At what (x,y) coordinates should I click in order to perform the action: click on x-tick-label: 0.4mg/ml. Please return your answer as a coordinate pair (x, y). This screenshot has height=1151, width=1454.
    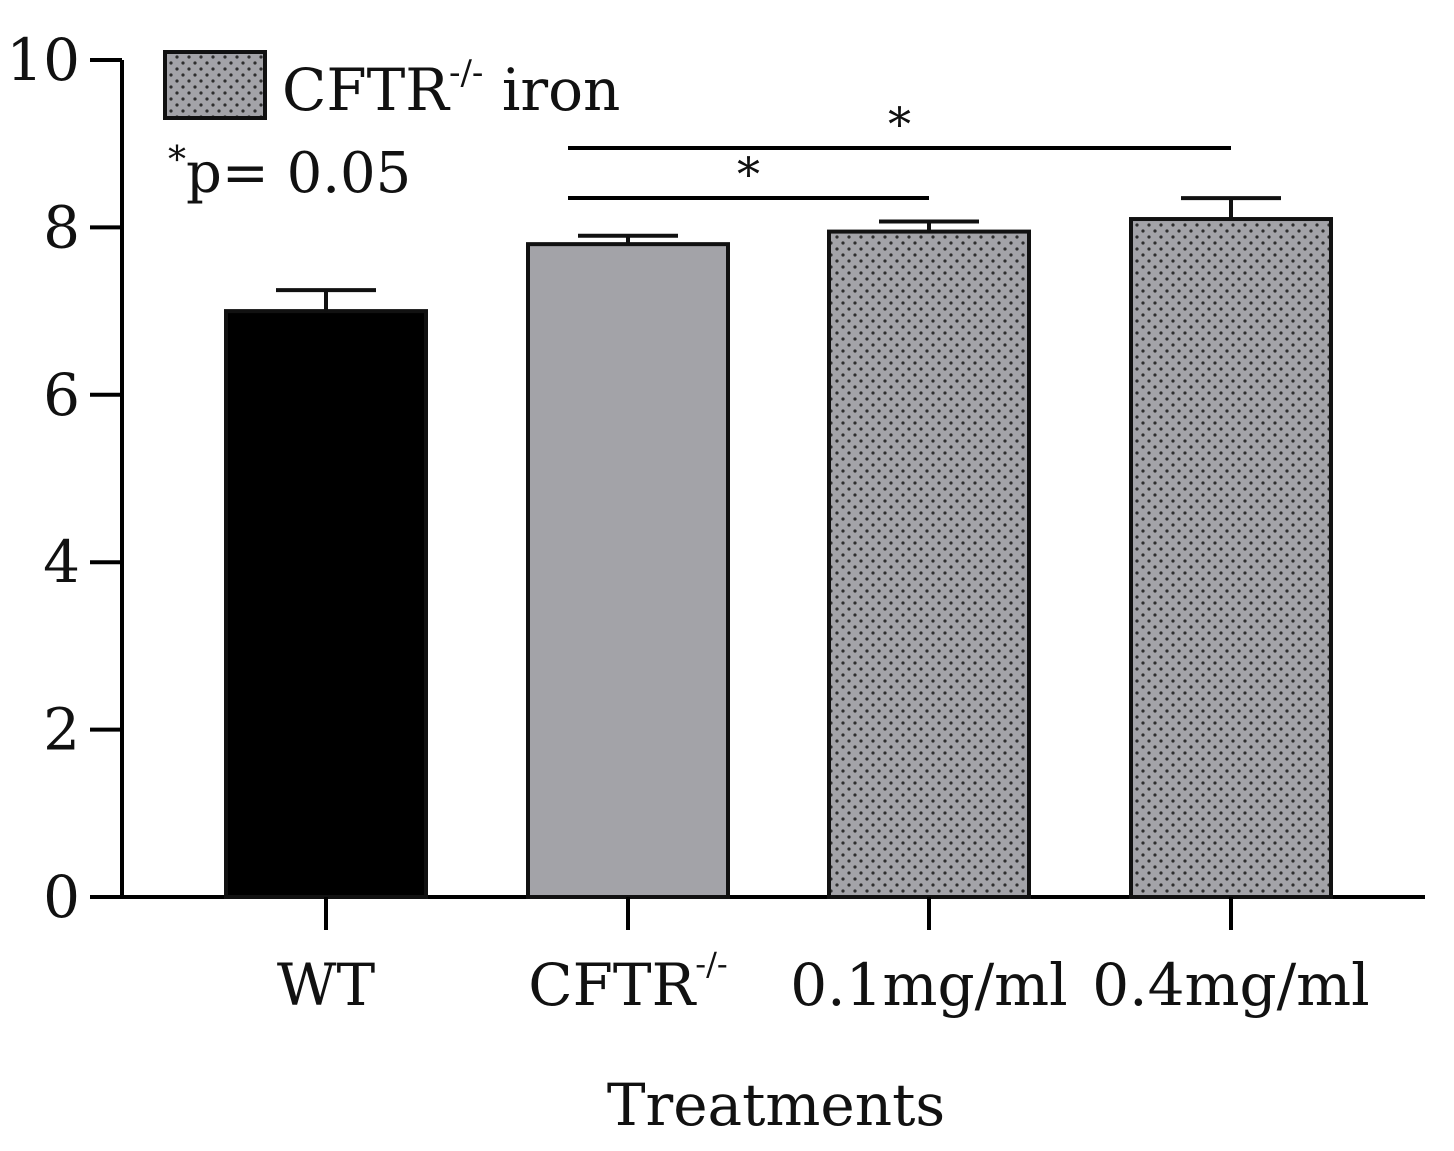
    Looking at the image, I should click on (1230, 985).